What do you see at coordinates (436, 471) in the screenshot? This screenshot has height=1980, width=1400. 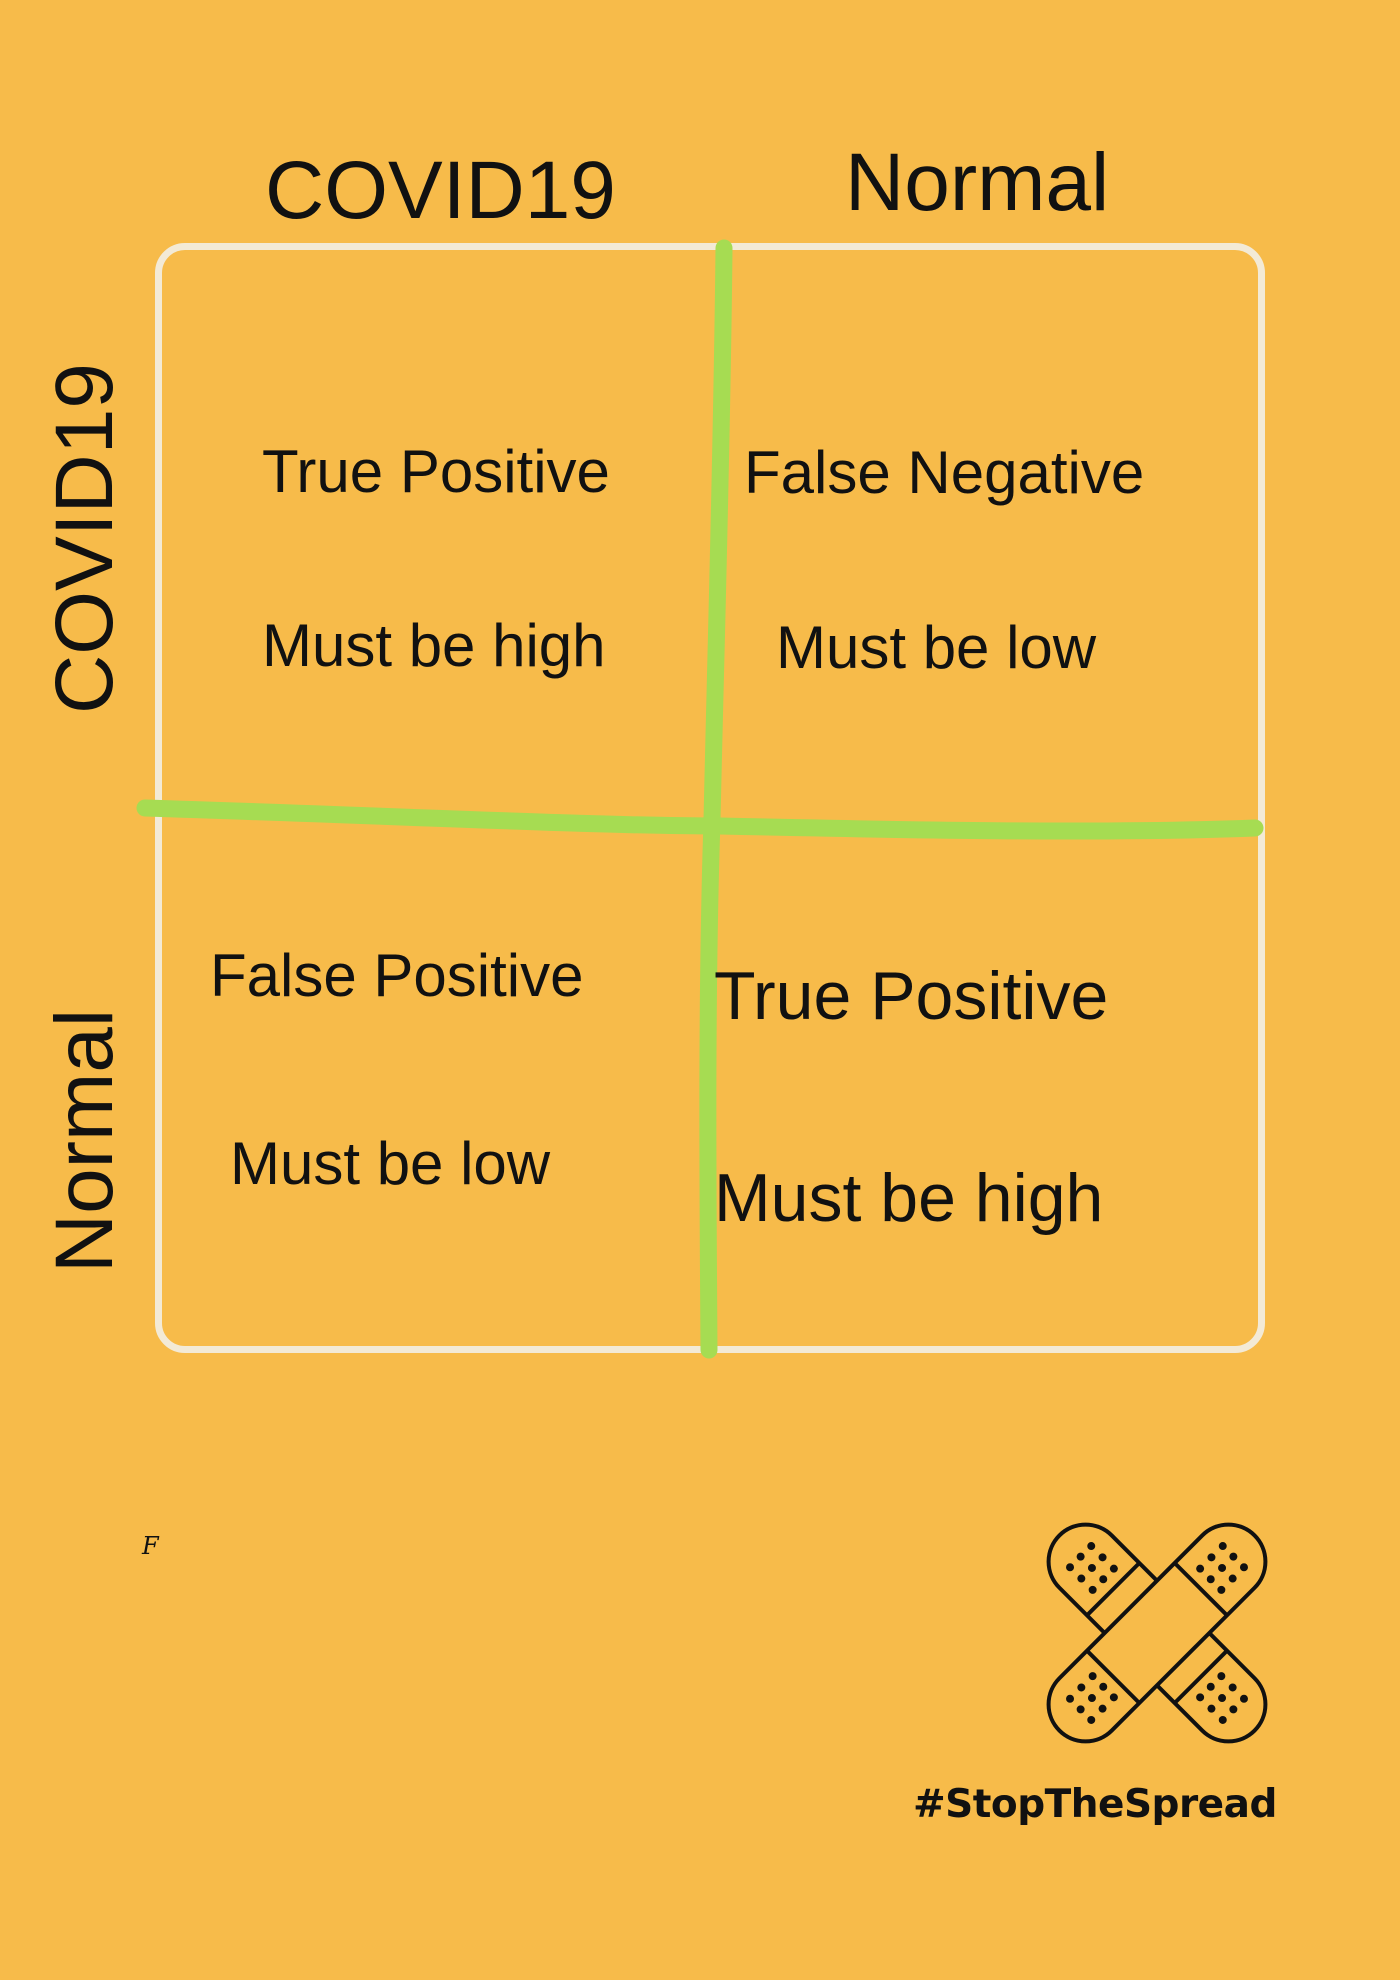 I see `cell-top-left-title: True Positive` at bounding box center [436, 471].